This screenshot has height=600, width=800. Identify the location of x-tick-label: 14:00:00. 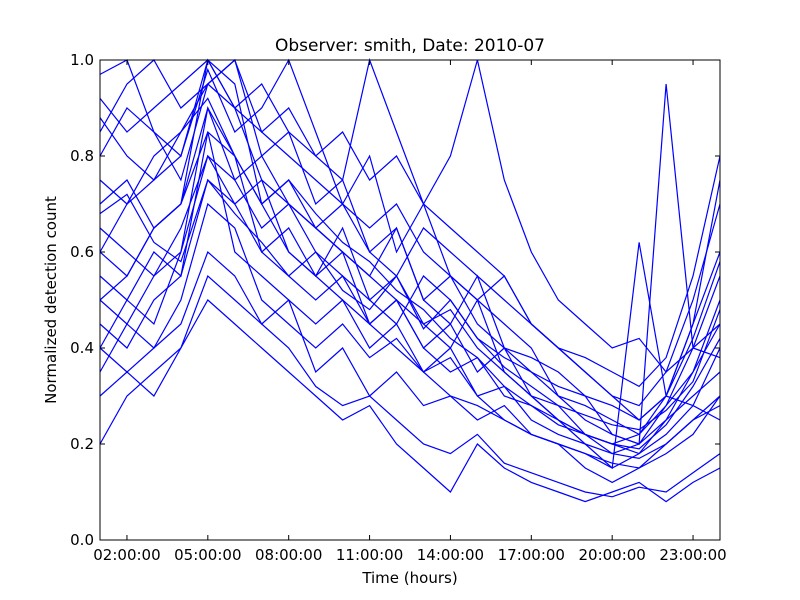
(450, 555).